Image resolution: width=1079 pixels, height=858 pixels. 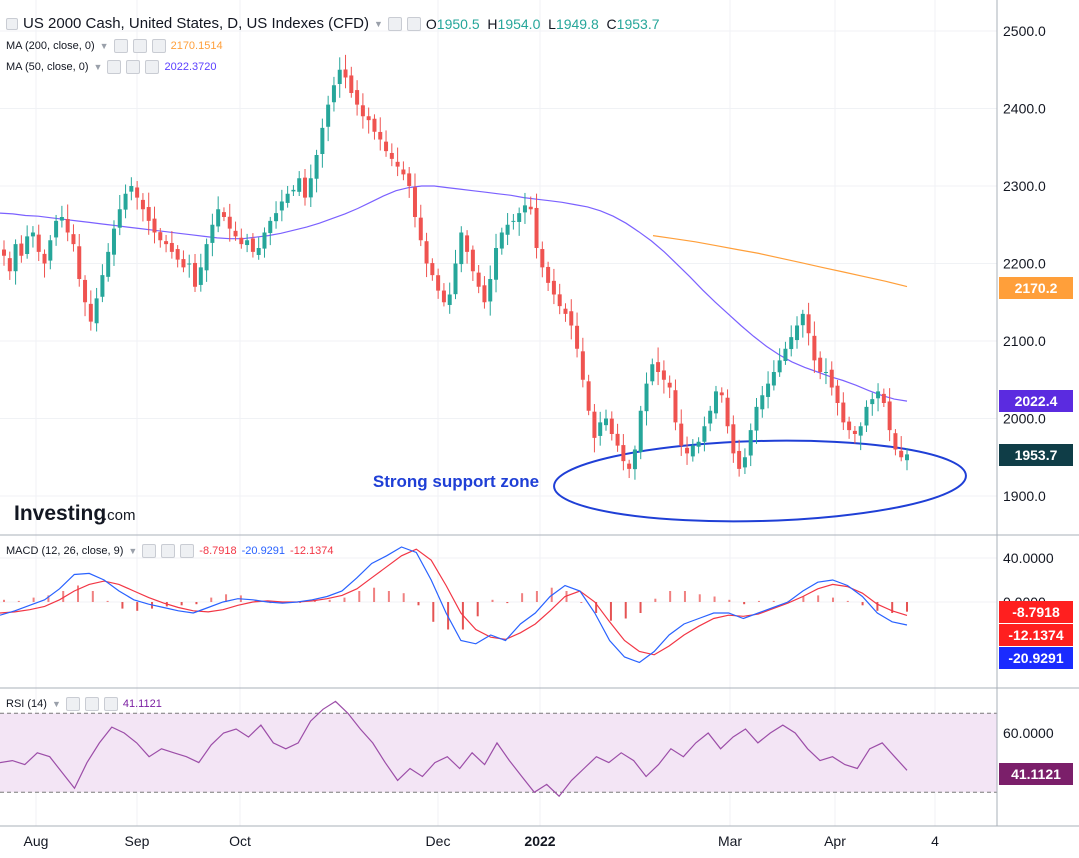 What do you see at coordinates (456, 481) in the screenshot?
I see `support-zone-annotation: Strong support zone` at bounding box center [456, 481].